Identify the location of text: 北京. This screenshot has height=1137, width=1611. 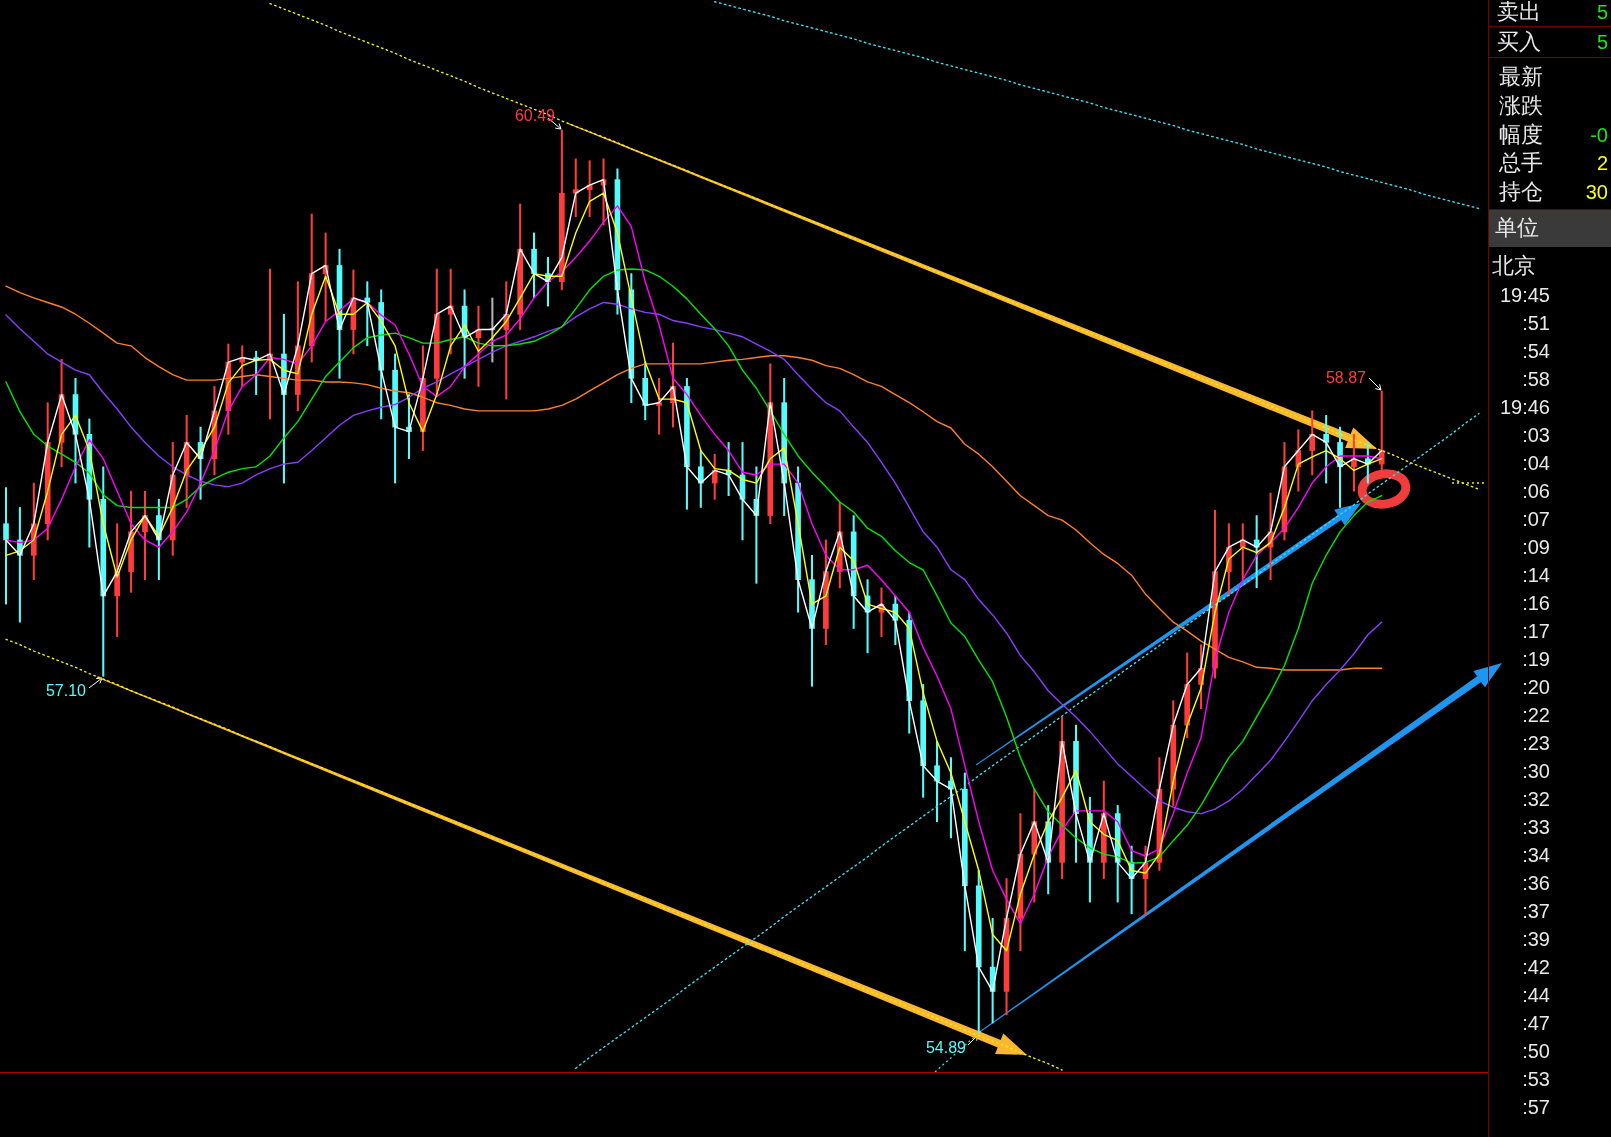
(1514, 265).